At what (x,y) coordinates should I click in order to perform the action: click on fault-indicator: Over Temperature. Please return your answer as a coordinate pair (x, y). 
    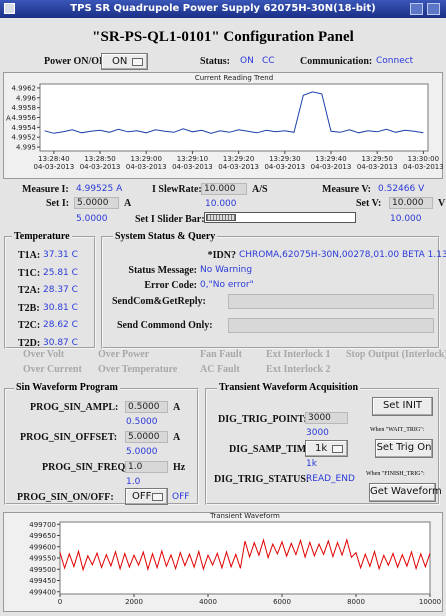
    Looking at the image, I should click on (138, 369).